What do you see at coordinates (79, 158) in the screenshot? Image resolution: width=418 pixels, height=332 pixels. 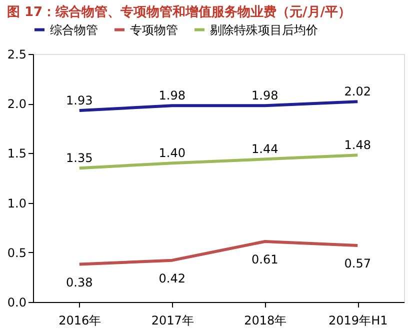 I see `data-label: 1.35` at bounding box center [79, 158].